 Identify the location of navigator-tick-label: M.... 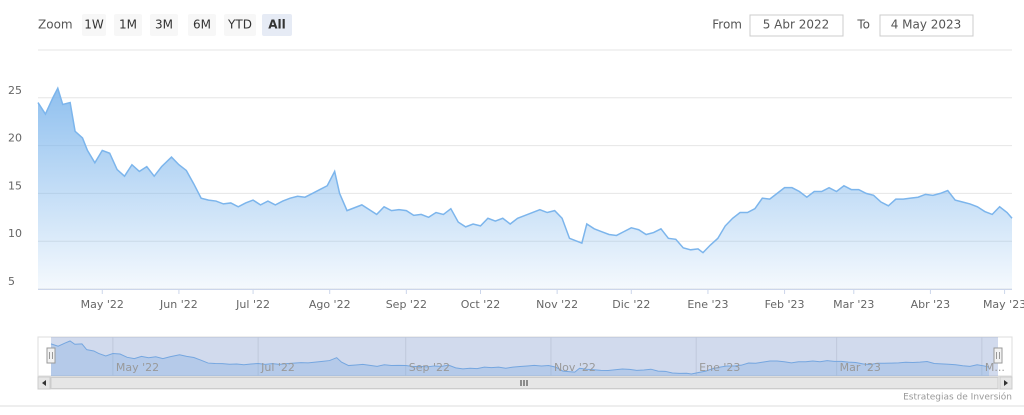
(995, 367).